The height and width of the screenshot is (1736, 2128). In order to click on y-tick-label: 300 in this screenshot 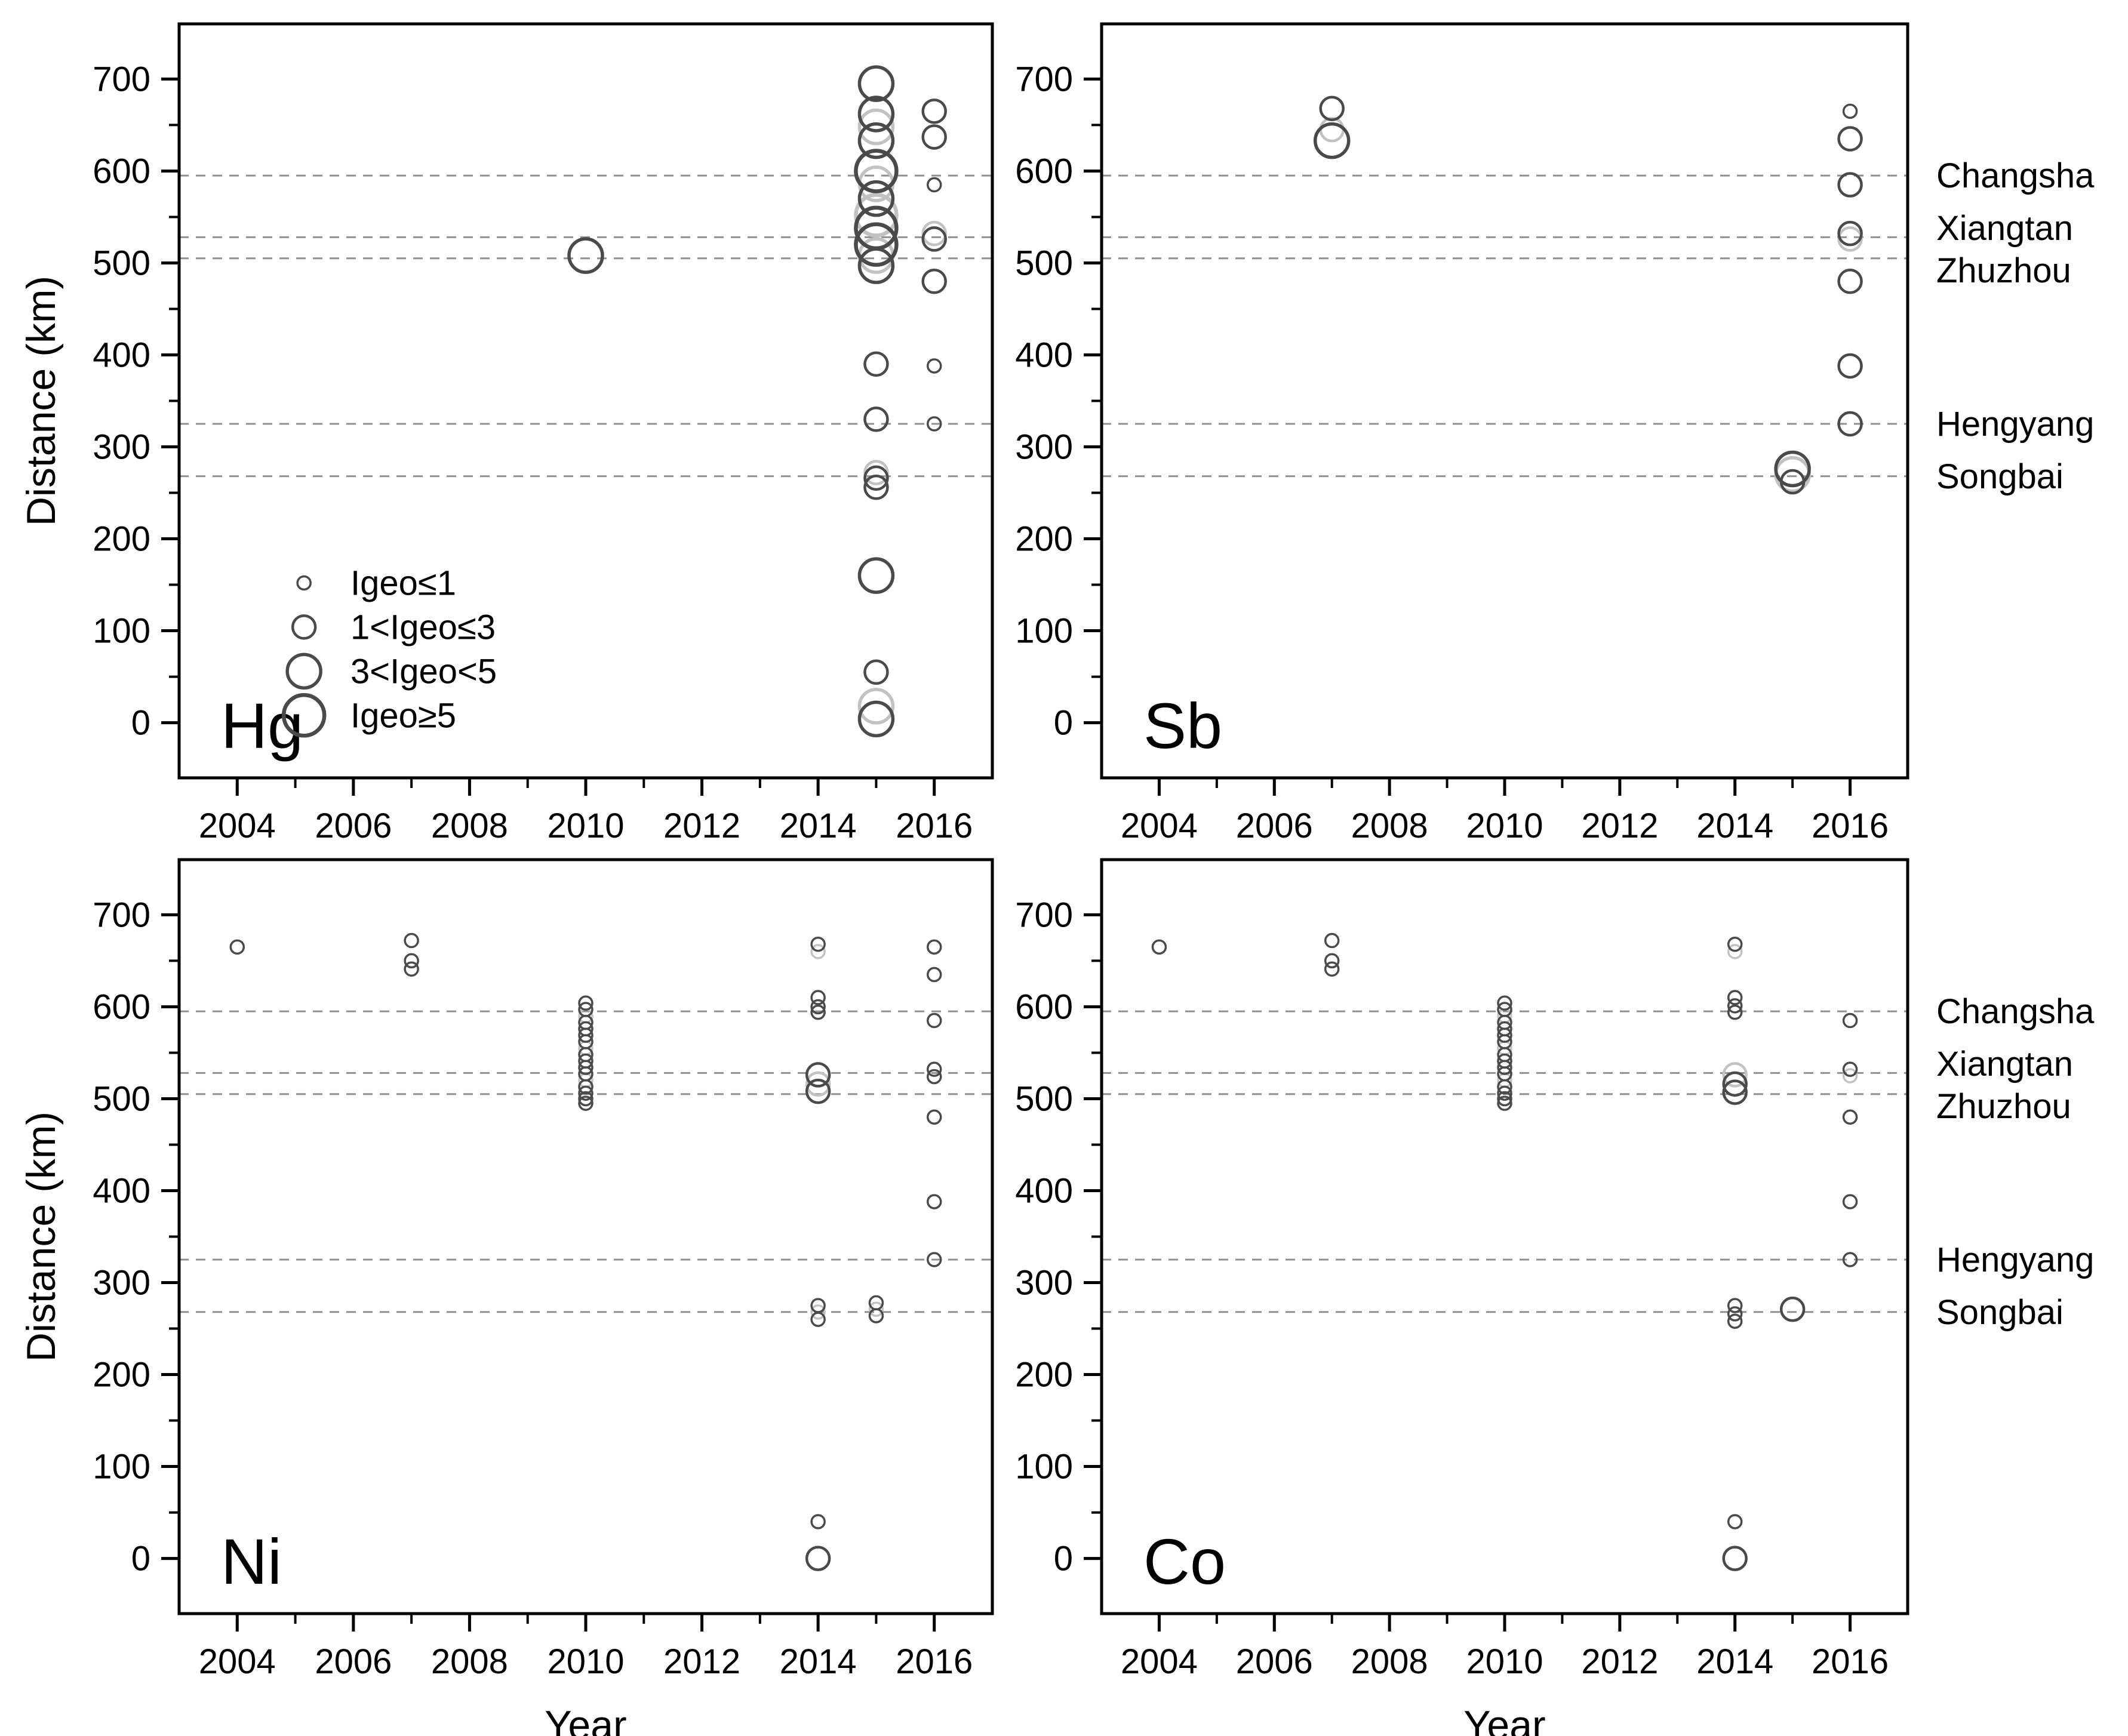, I will do `click(1044, 1283)`.